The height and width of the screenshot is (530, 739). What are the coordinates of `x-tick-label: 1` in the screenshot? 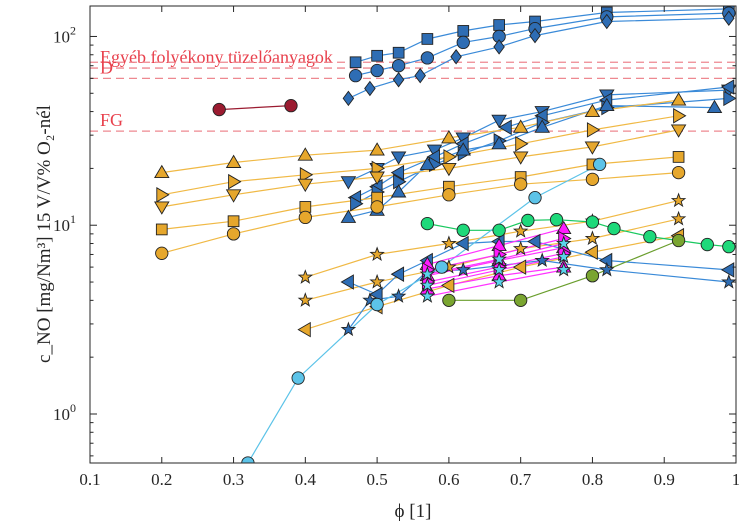 It's located at (735, 479).